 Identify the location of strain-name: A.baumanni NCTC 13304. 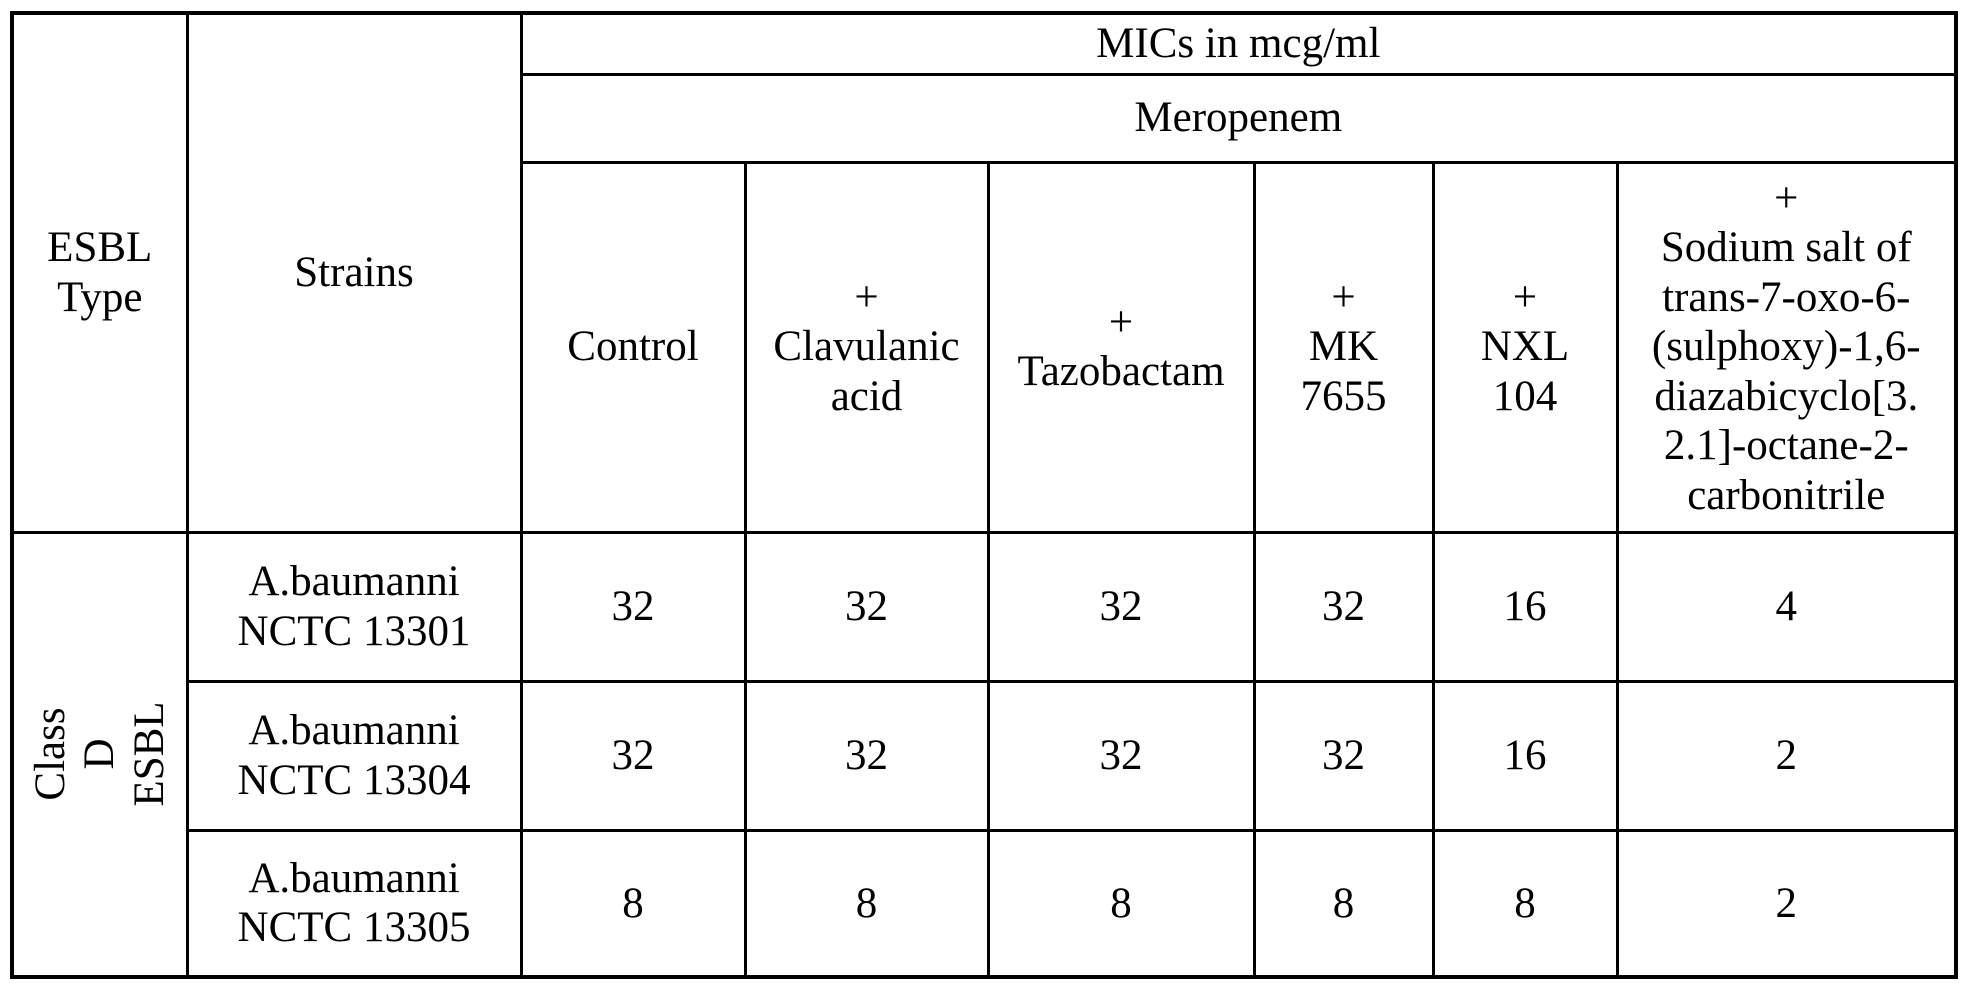
(354, 755).